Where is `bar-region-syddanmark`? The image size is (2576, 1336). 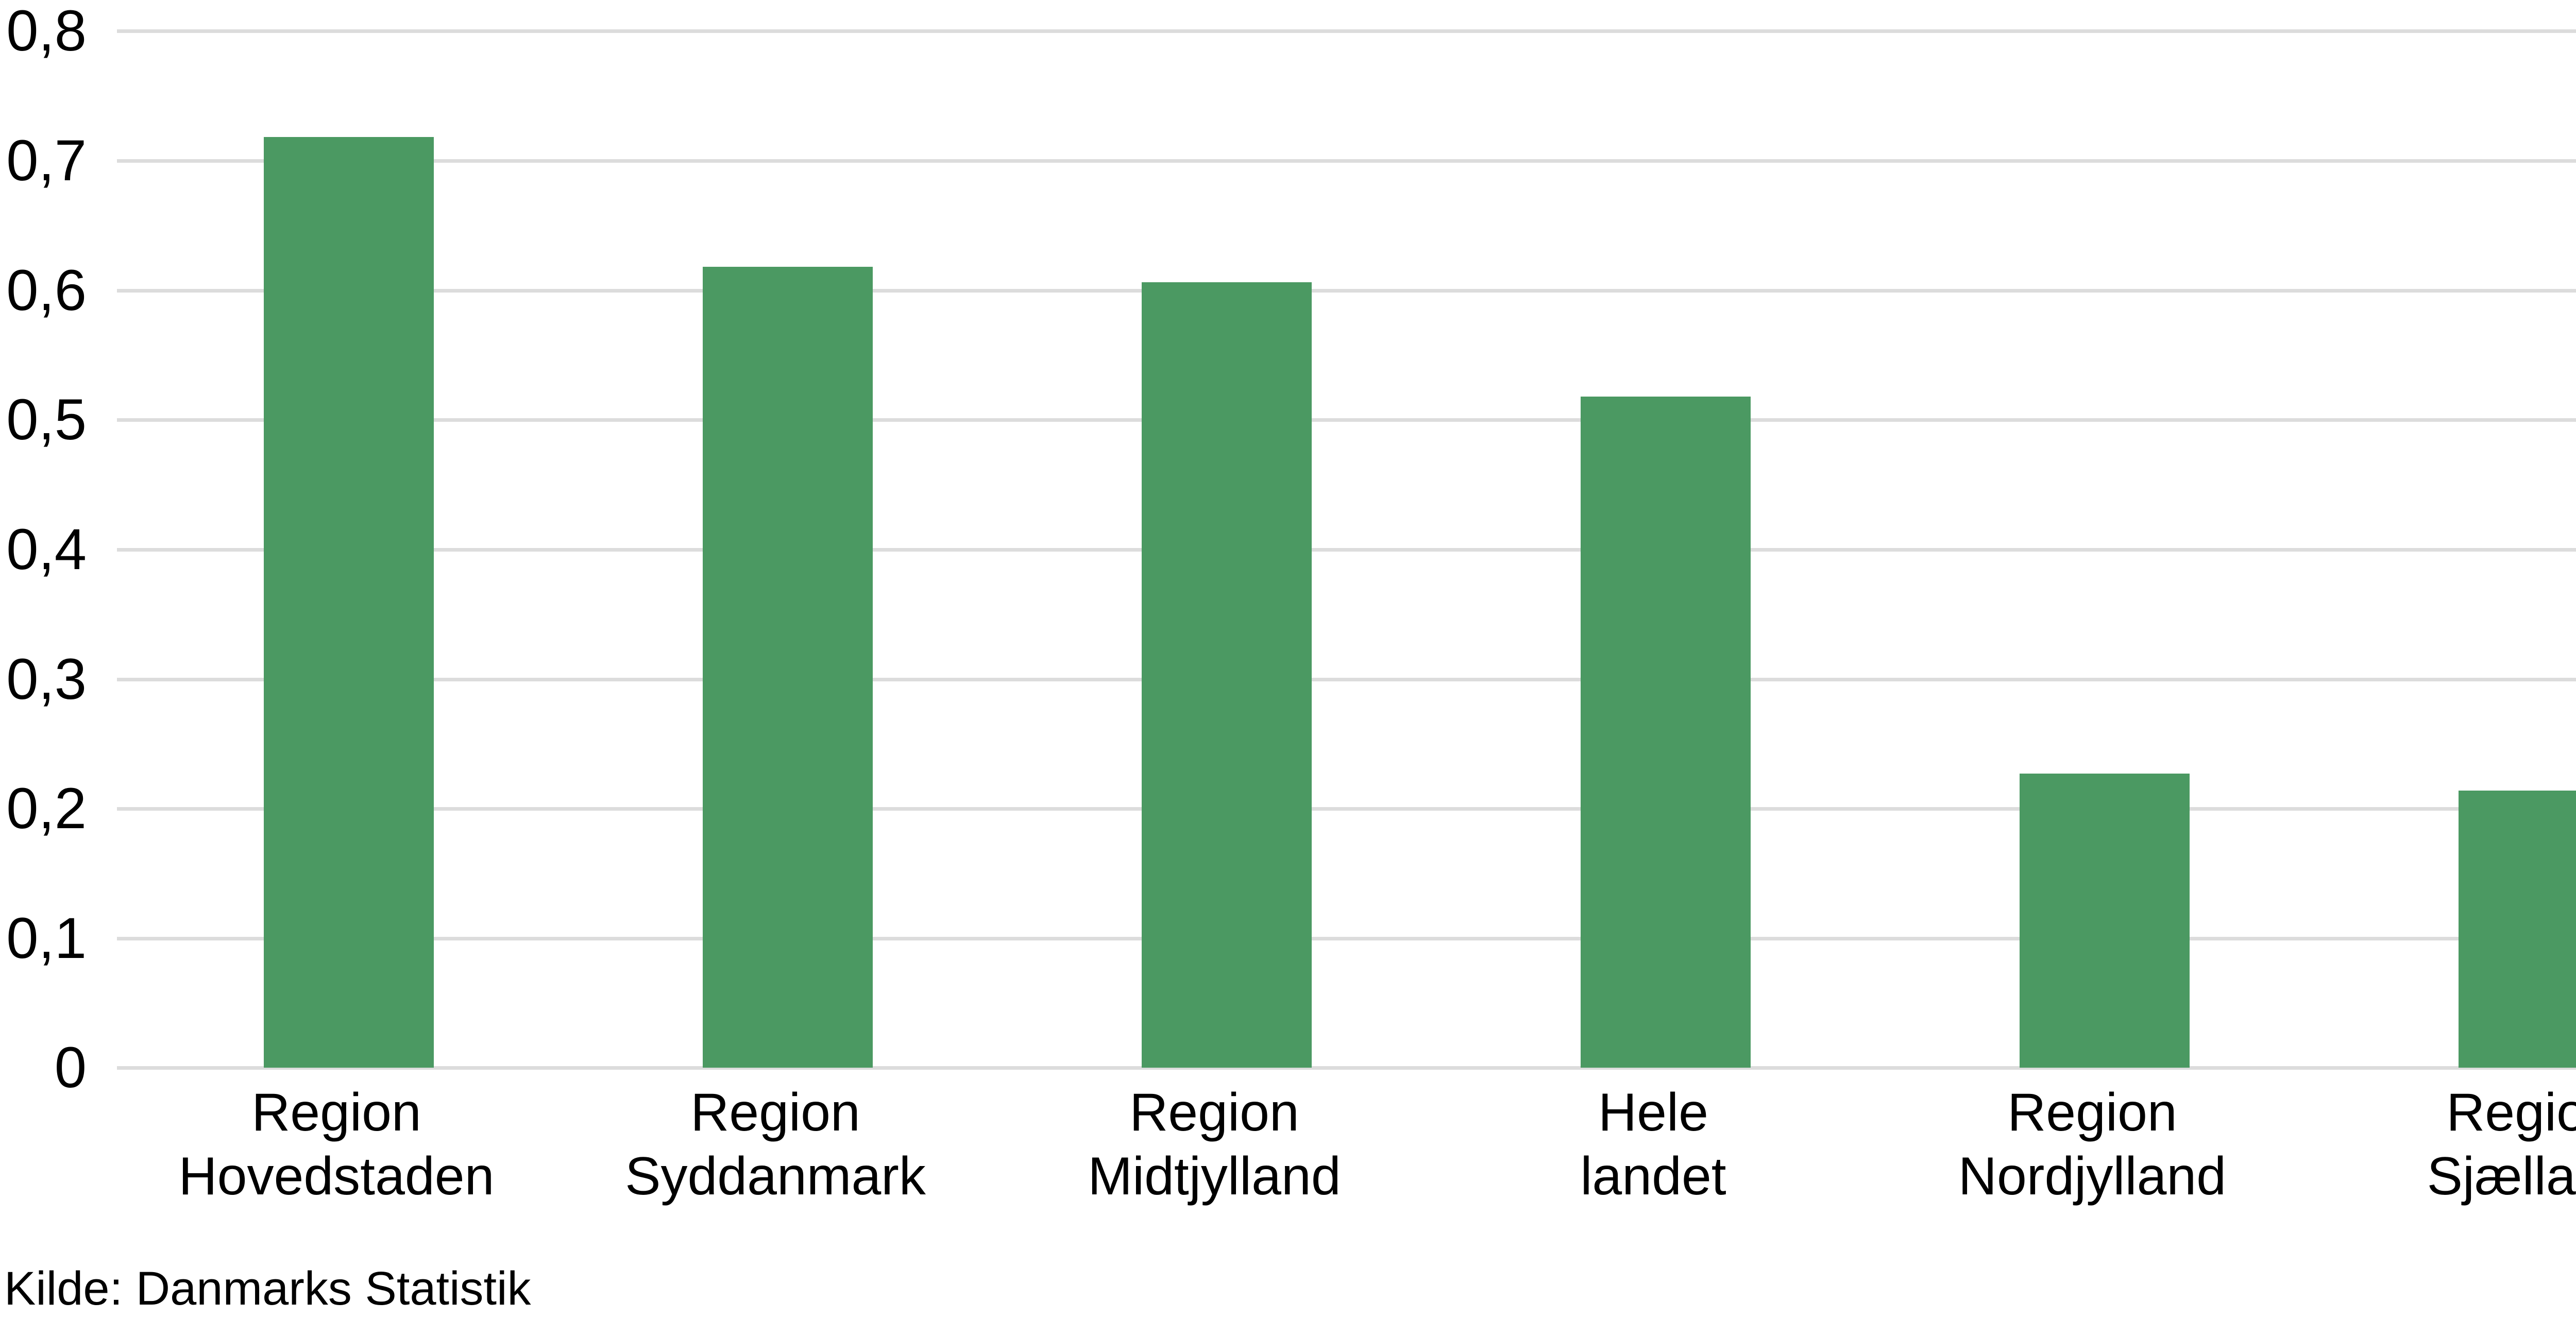 bar-region-syddanmark is located at coordinates (788, 667).